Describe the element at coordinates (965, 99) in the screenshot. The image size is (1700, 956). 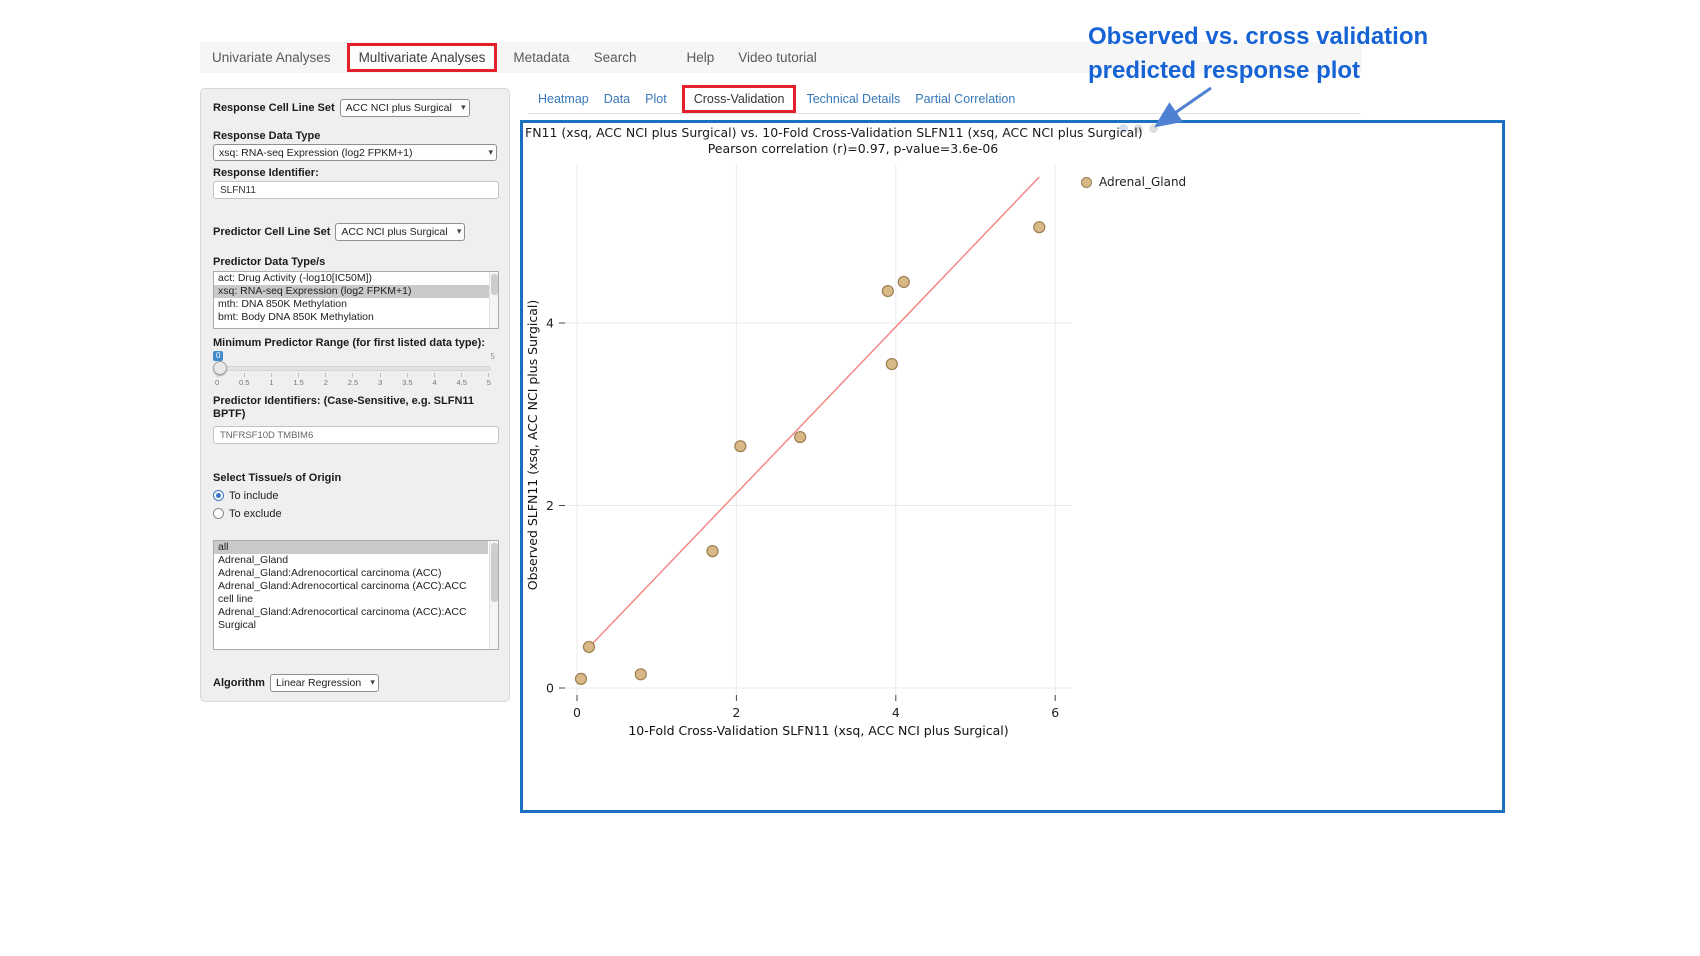
I see `tab-partial-correlation: Partial Correlation` at that location.